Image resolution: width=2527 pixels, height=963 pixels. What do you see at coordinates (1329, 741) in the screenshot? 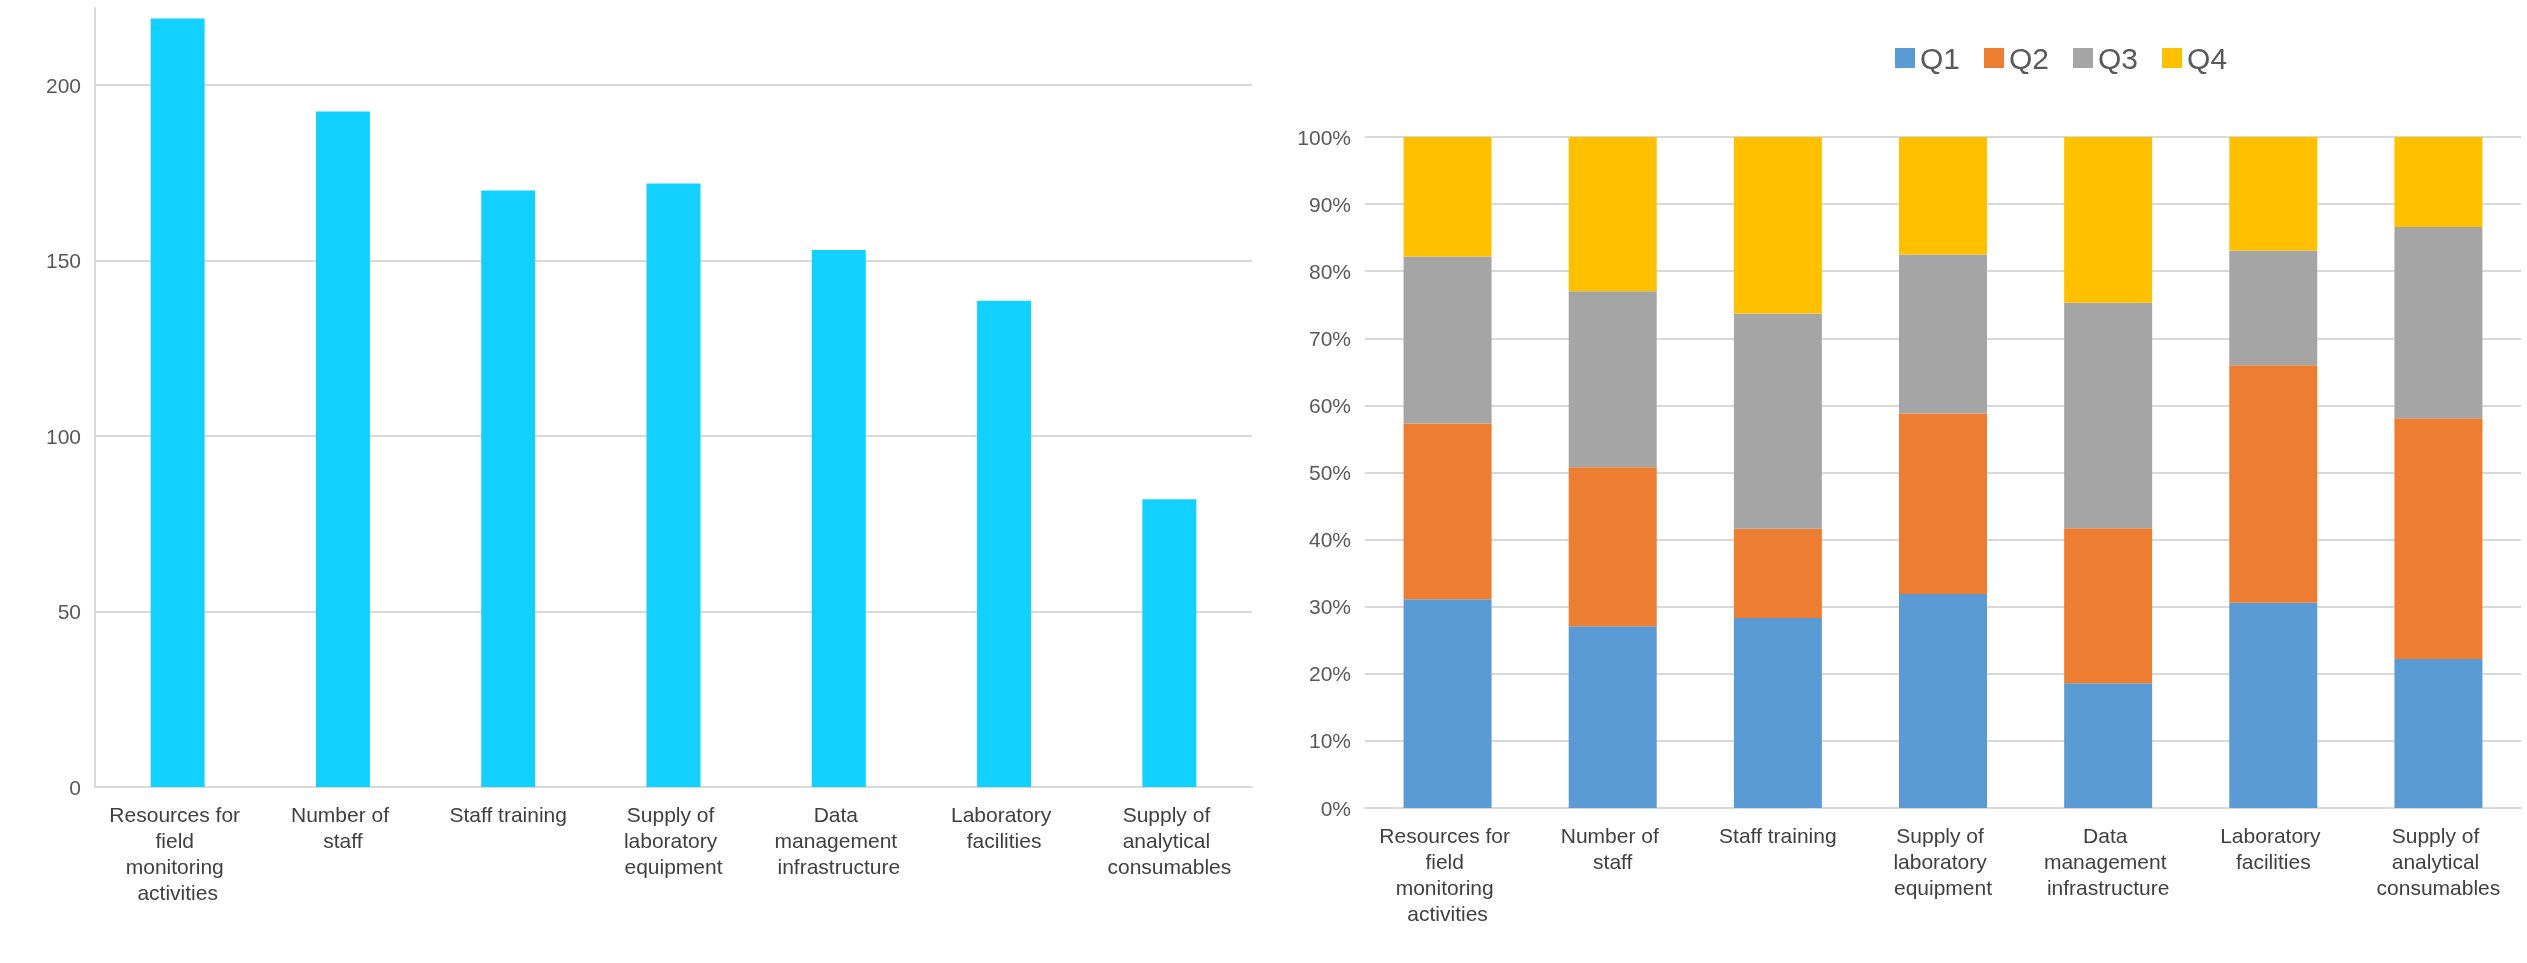
I see `y-tick-label: 10%` at bounding box center [1329, 741].